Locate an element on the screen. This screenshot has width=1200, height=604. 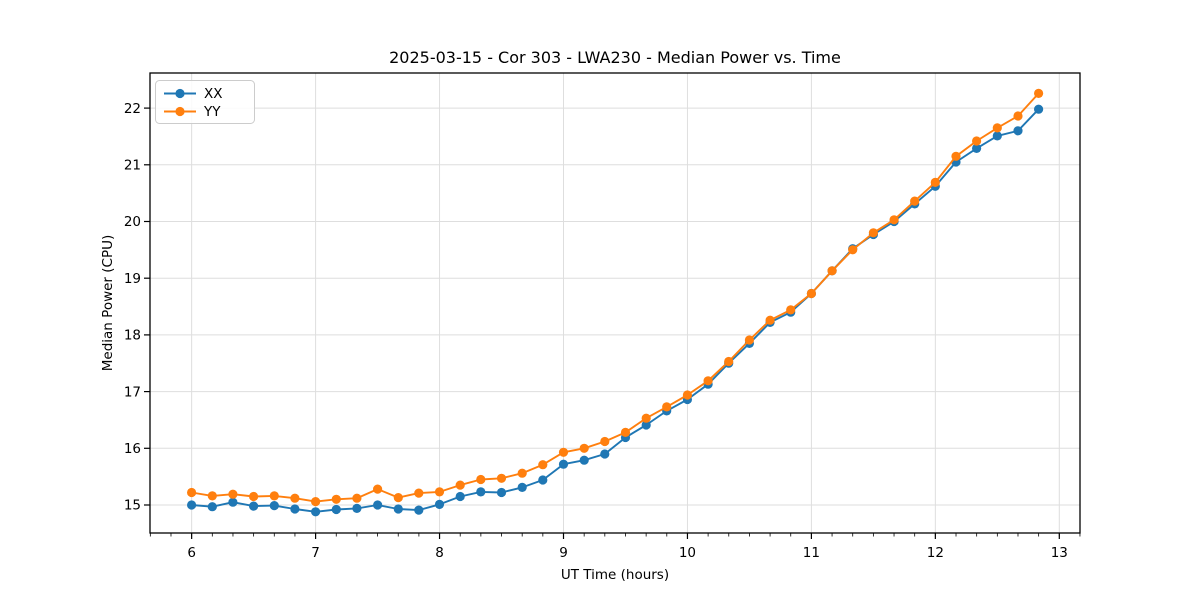
x-tick-label: 8 is located at coordinates (439, 553).